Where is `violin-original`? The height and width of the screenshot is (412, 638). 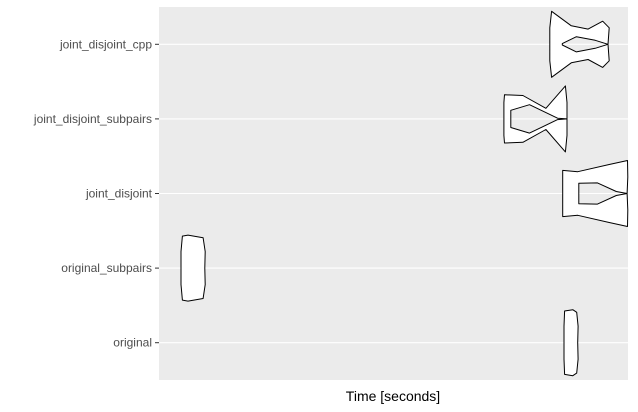 violin-original is located at coordinates (571, 343).